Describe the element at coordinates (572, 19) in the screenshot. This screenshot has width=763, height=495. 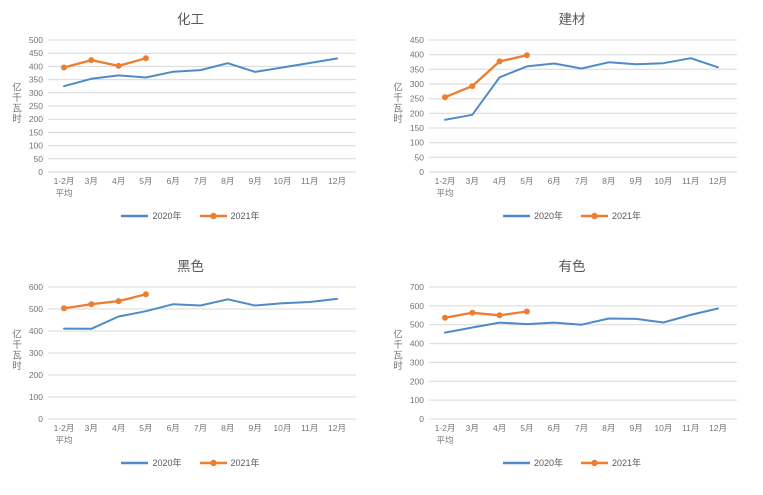
I see `chart-title-building-materials: 建材` at that location.